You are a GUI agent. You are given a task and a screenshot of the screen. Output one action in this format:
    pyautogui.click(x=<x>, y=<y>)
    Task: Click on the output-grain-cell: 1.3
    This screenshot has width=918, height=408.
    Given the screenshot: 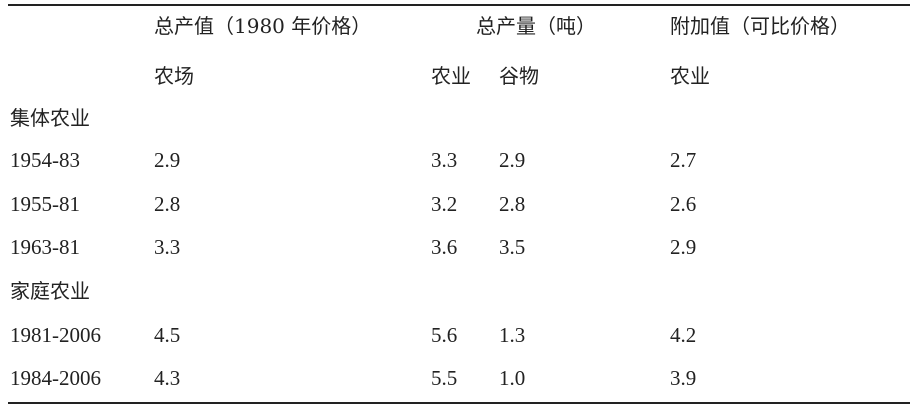 What is the action you would take?
    pyautogui.click(x=512, y=335)
    